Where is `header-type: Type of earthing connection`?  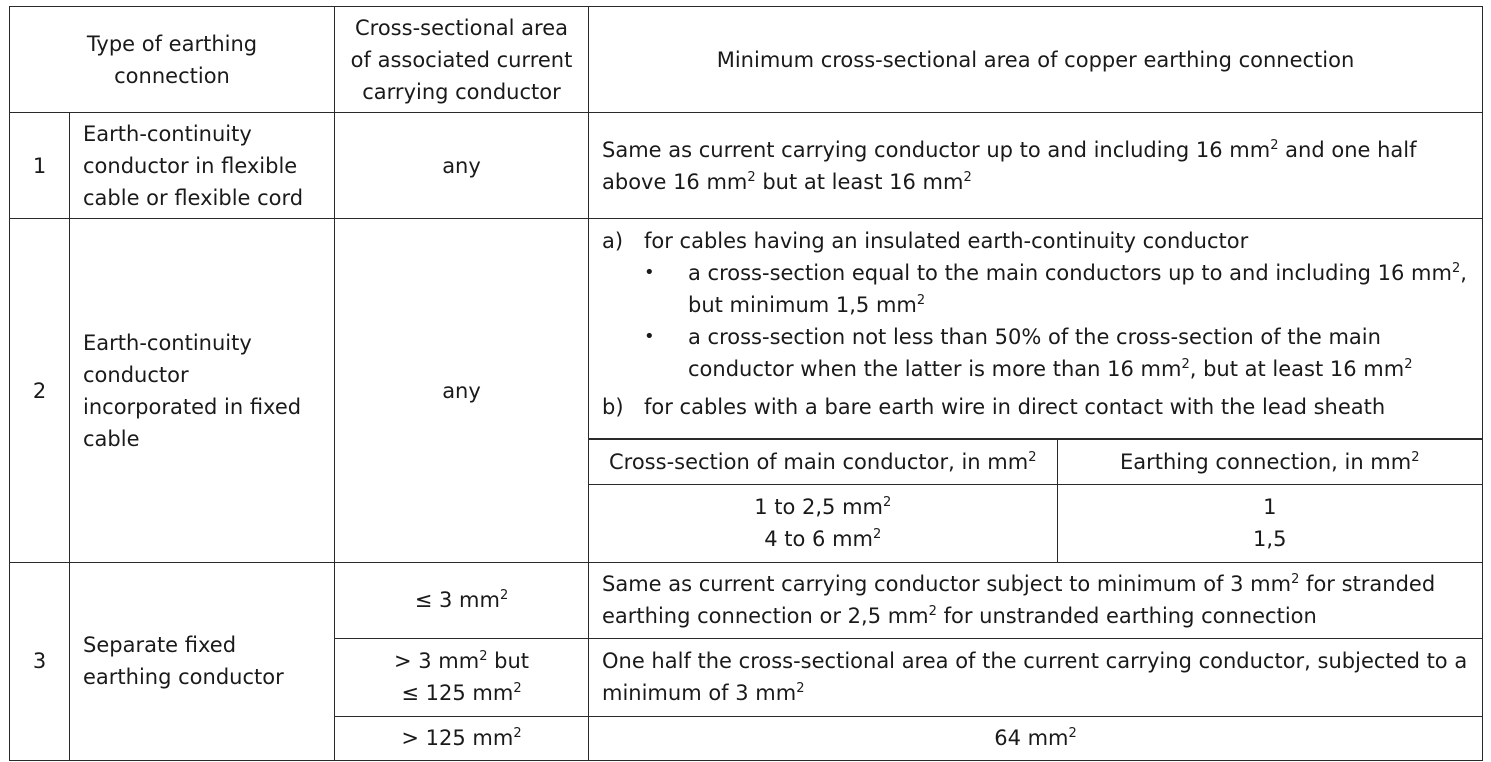 header-type: Type of earthing connection is located at coordinates (172, 59).